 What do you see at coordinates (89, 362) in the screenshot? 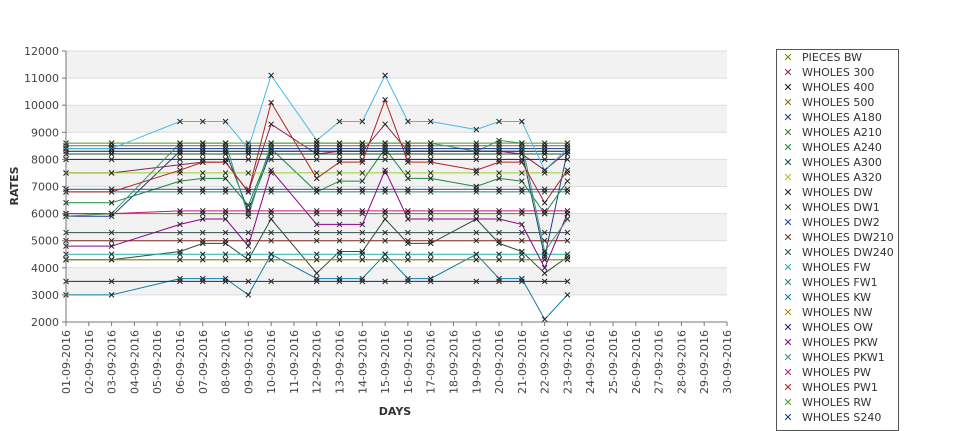
I see `x-tick-label: 02-09-2016` at bounding box center [89, 362].